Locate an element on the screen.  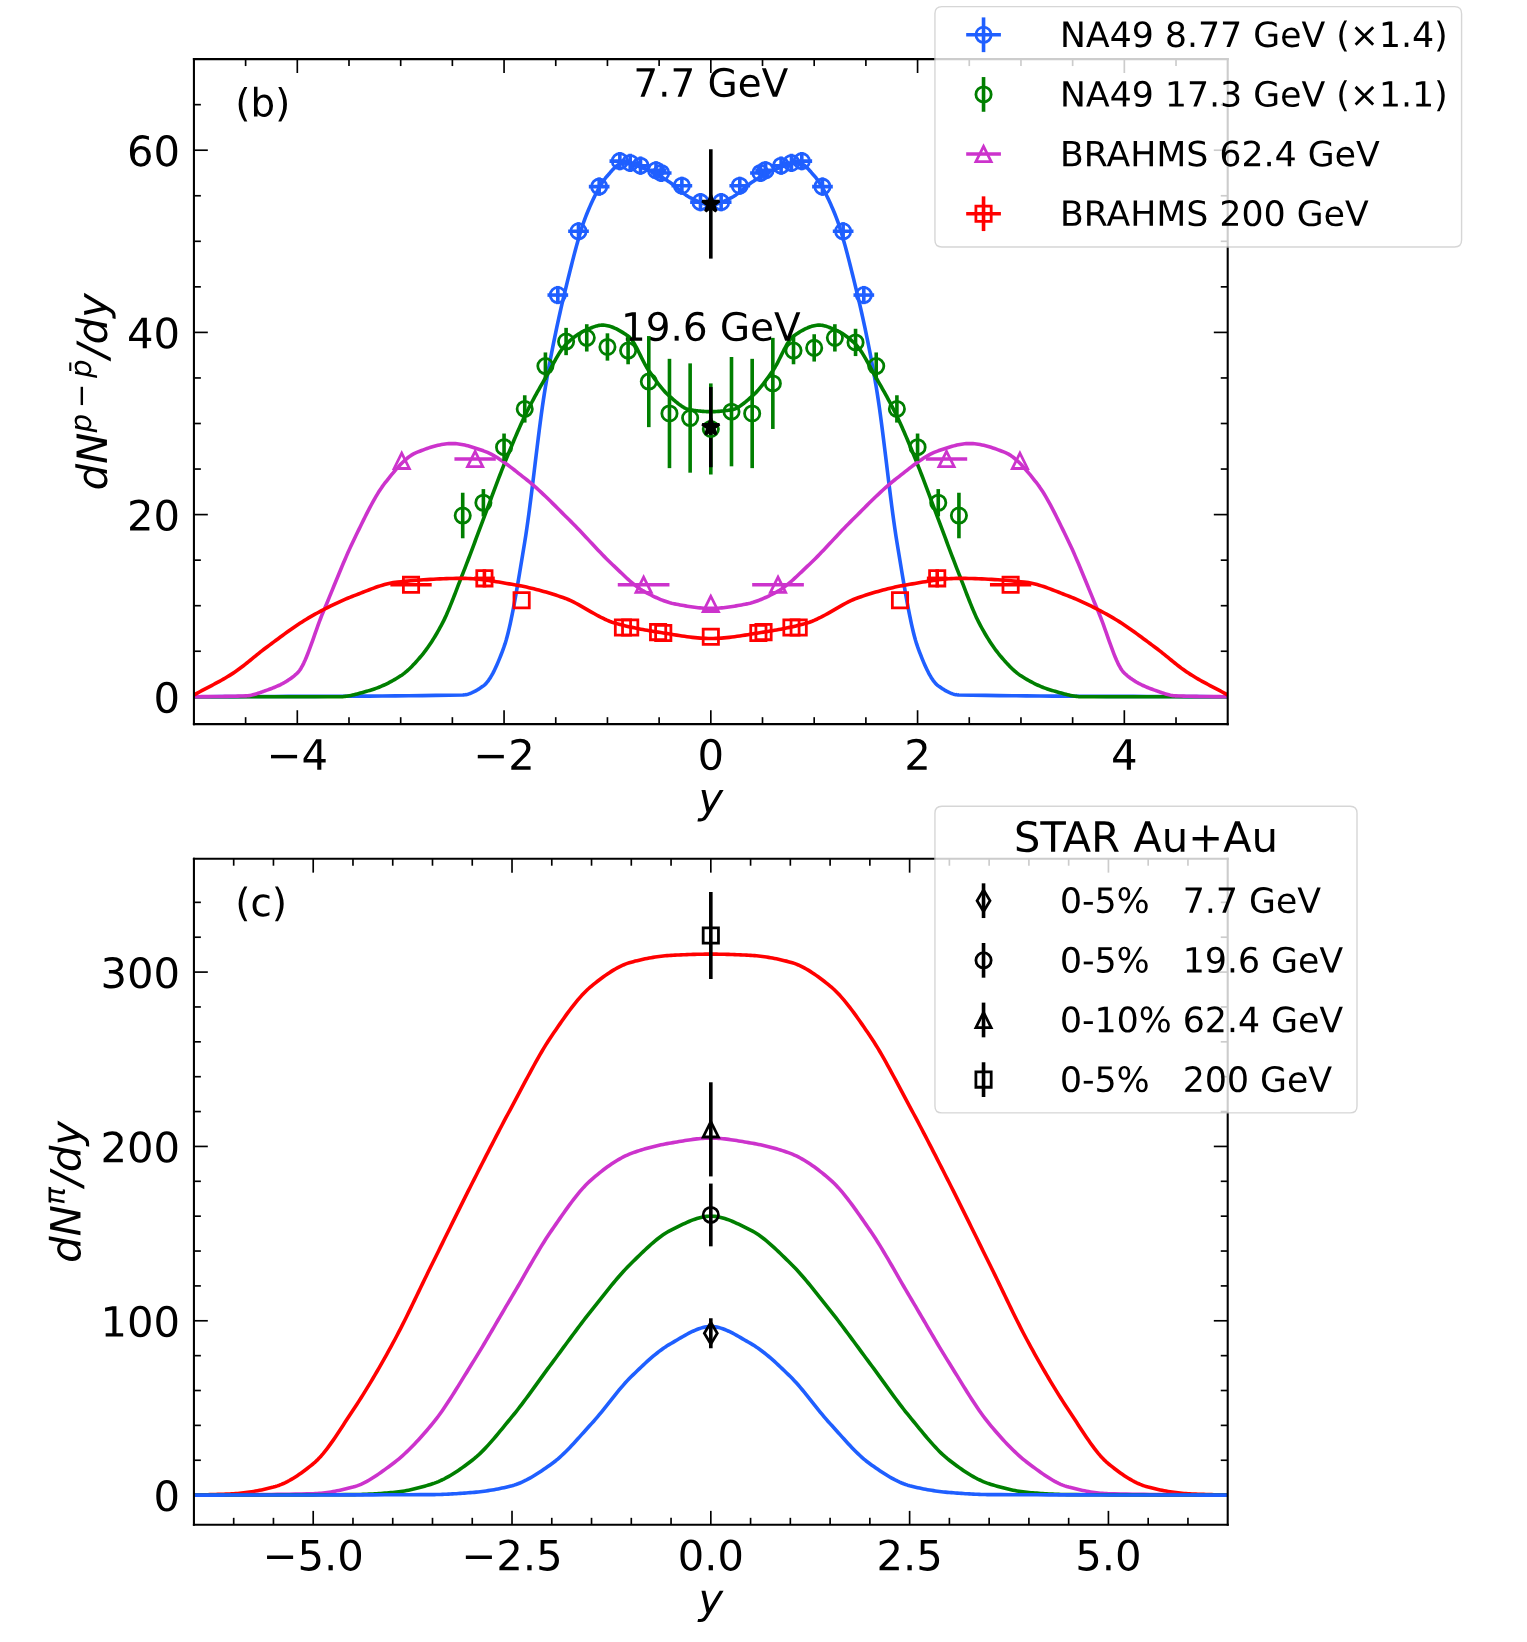
x-tick-label: 0 is located at coordinates (711, 754).